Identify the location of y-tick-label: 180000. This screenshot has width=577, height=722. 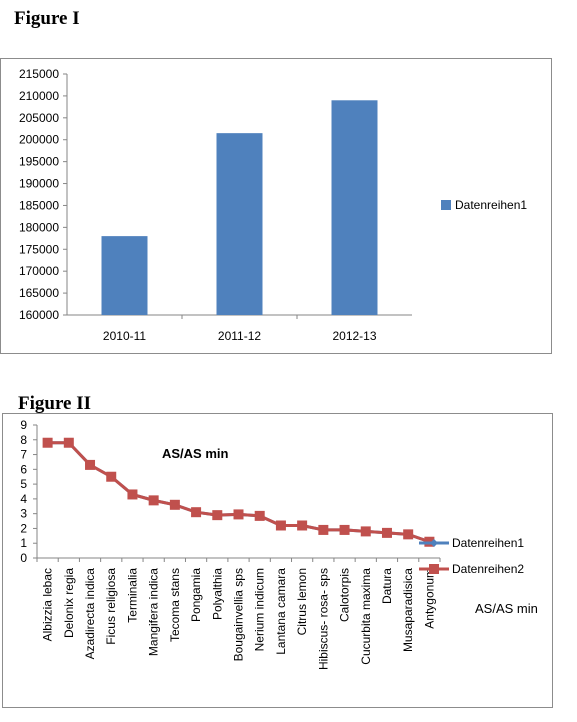
(39, 227).